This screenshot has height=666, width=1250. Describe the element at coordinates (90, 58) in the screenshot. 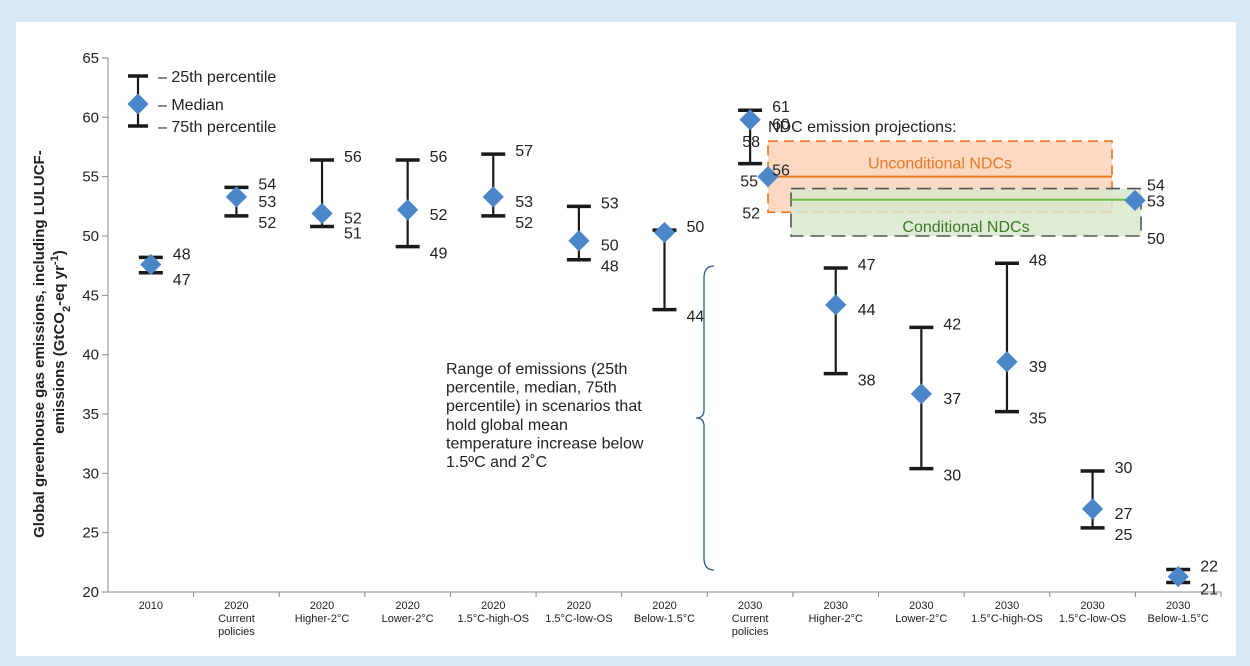

I see `y-tick-label: 65` at that location.